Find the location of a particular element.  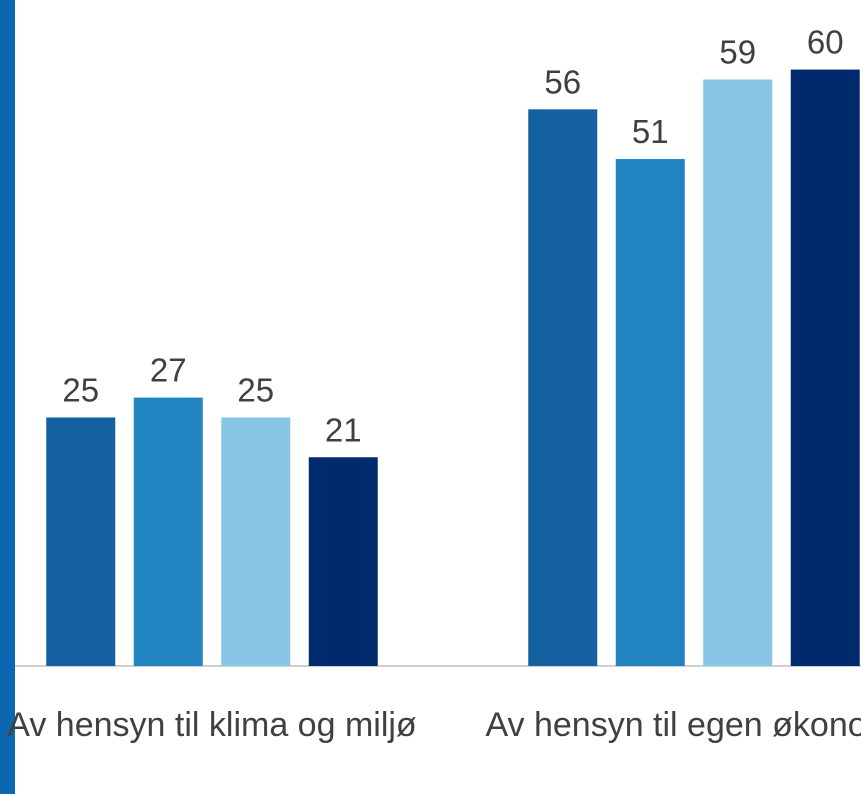

left-edge-bar is located at coordinates (7, 397).